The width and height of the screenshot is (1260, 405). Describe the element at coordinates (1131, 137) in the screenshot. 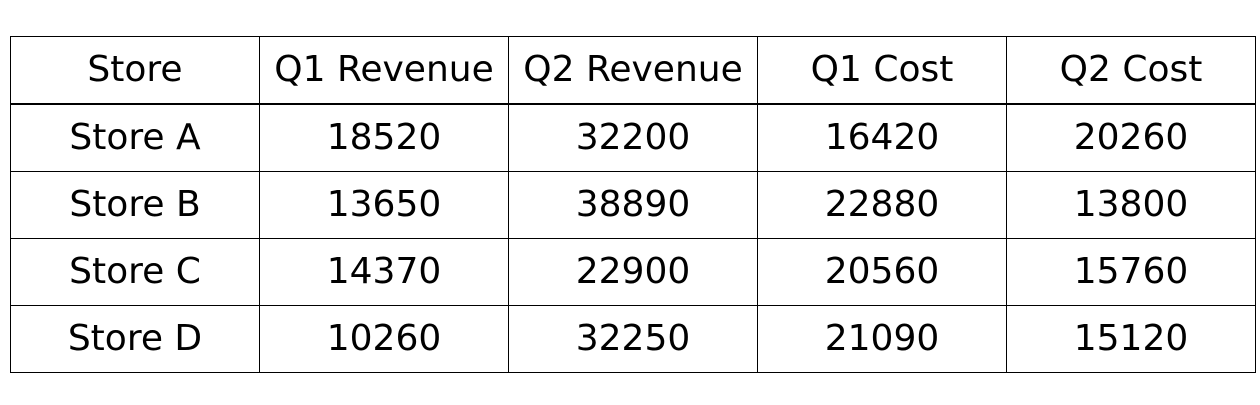

I see `table-cell: 20260` at that location.